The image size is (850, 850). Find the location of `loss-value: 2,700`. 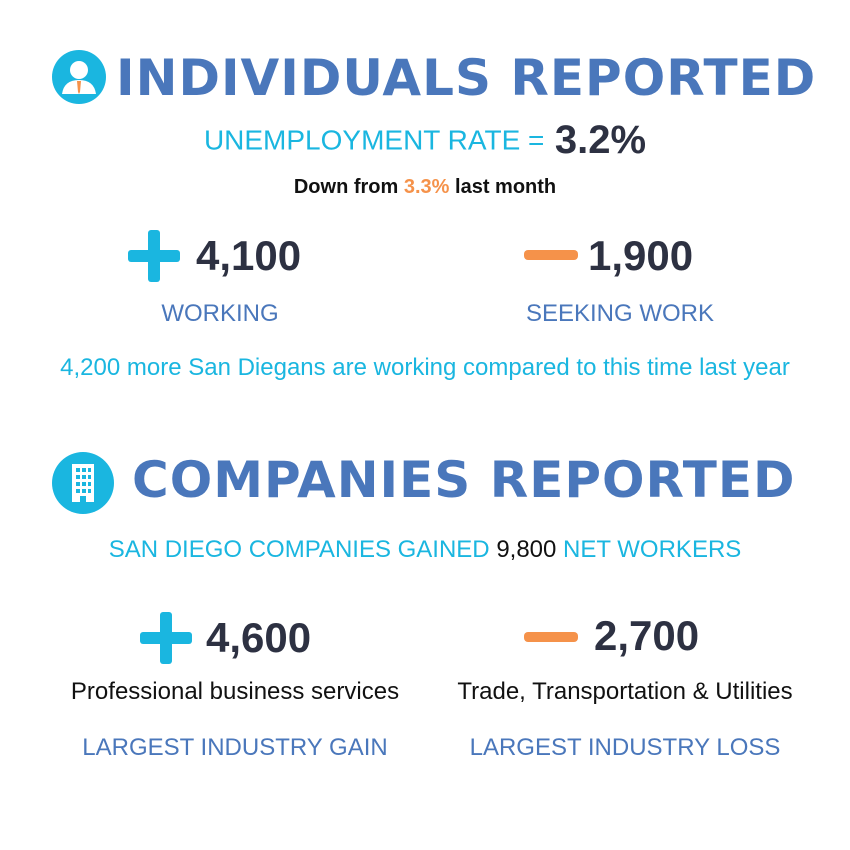

loss-value: 2,700 is located at coordinates (647, 635).